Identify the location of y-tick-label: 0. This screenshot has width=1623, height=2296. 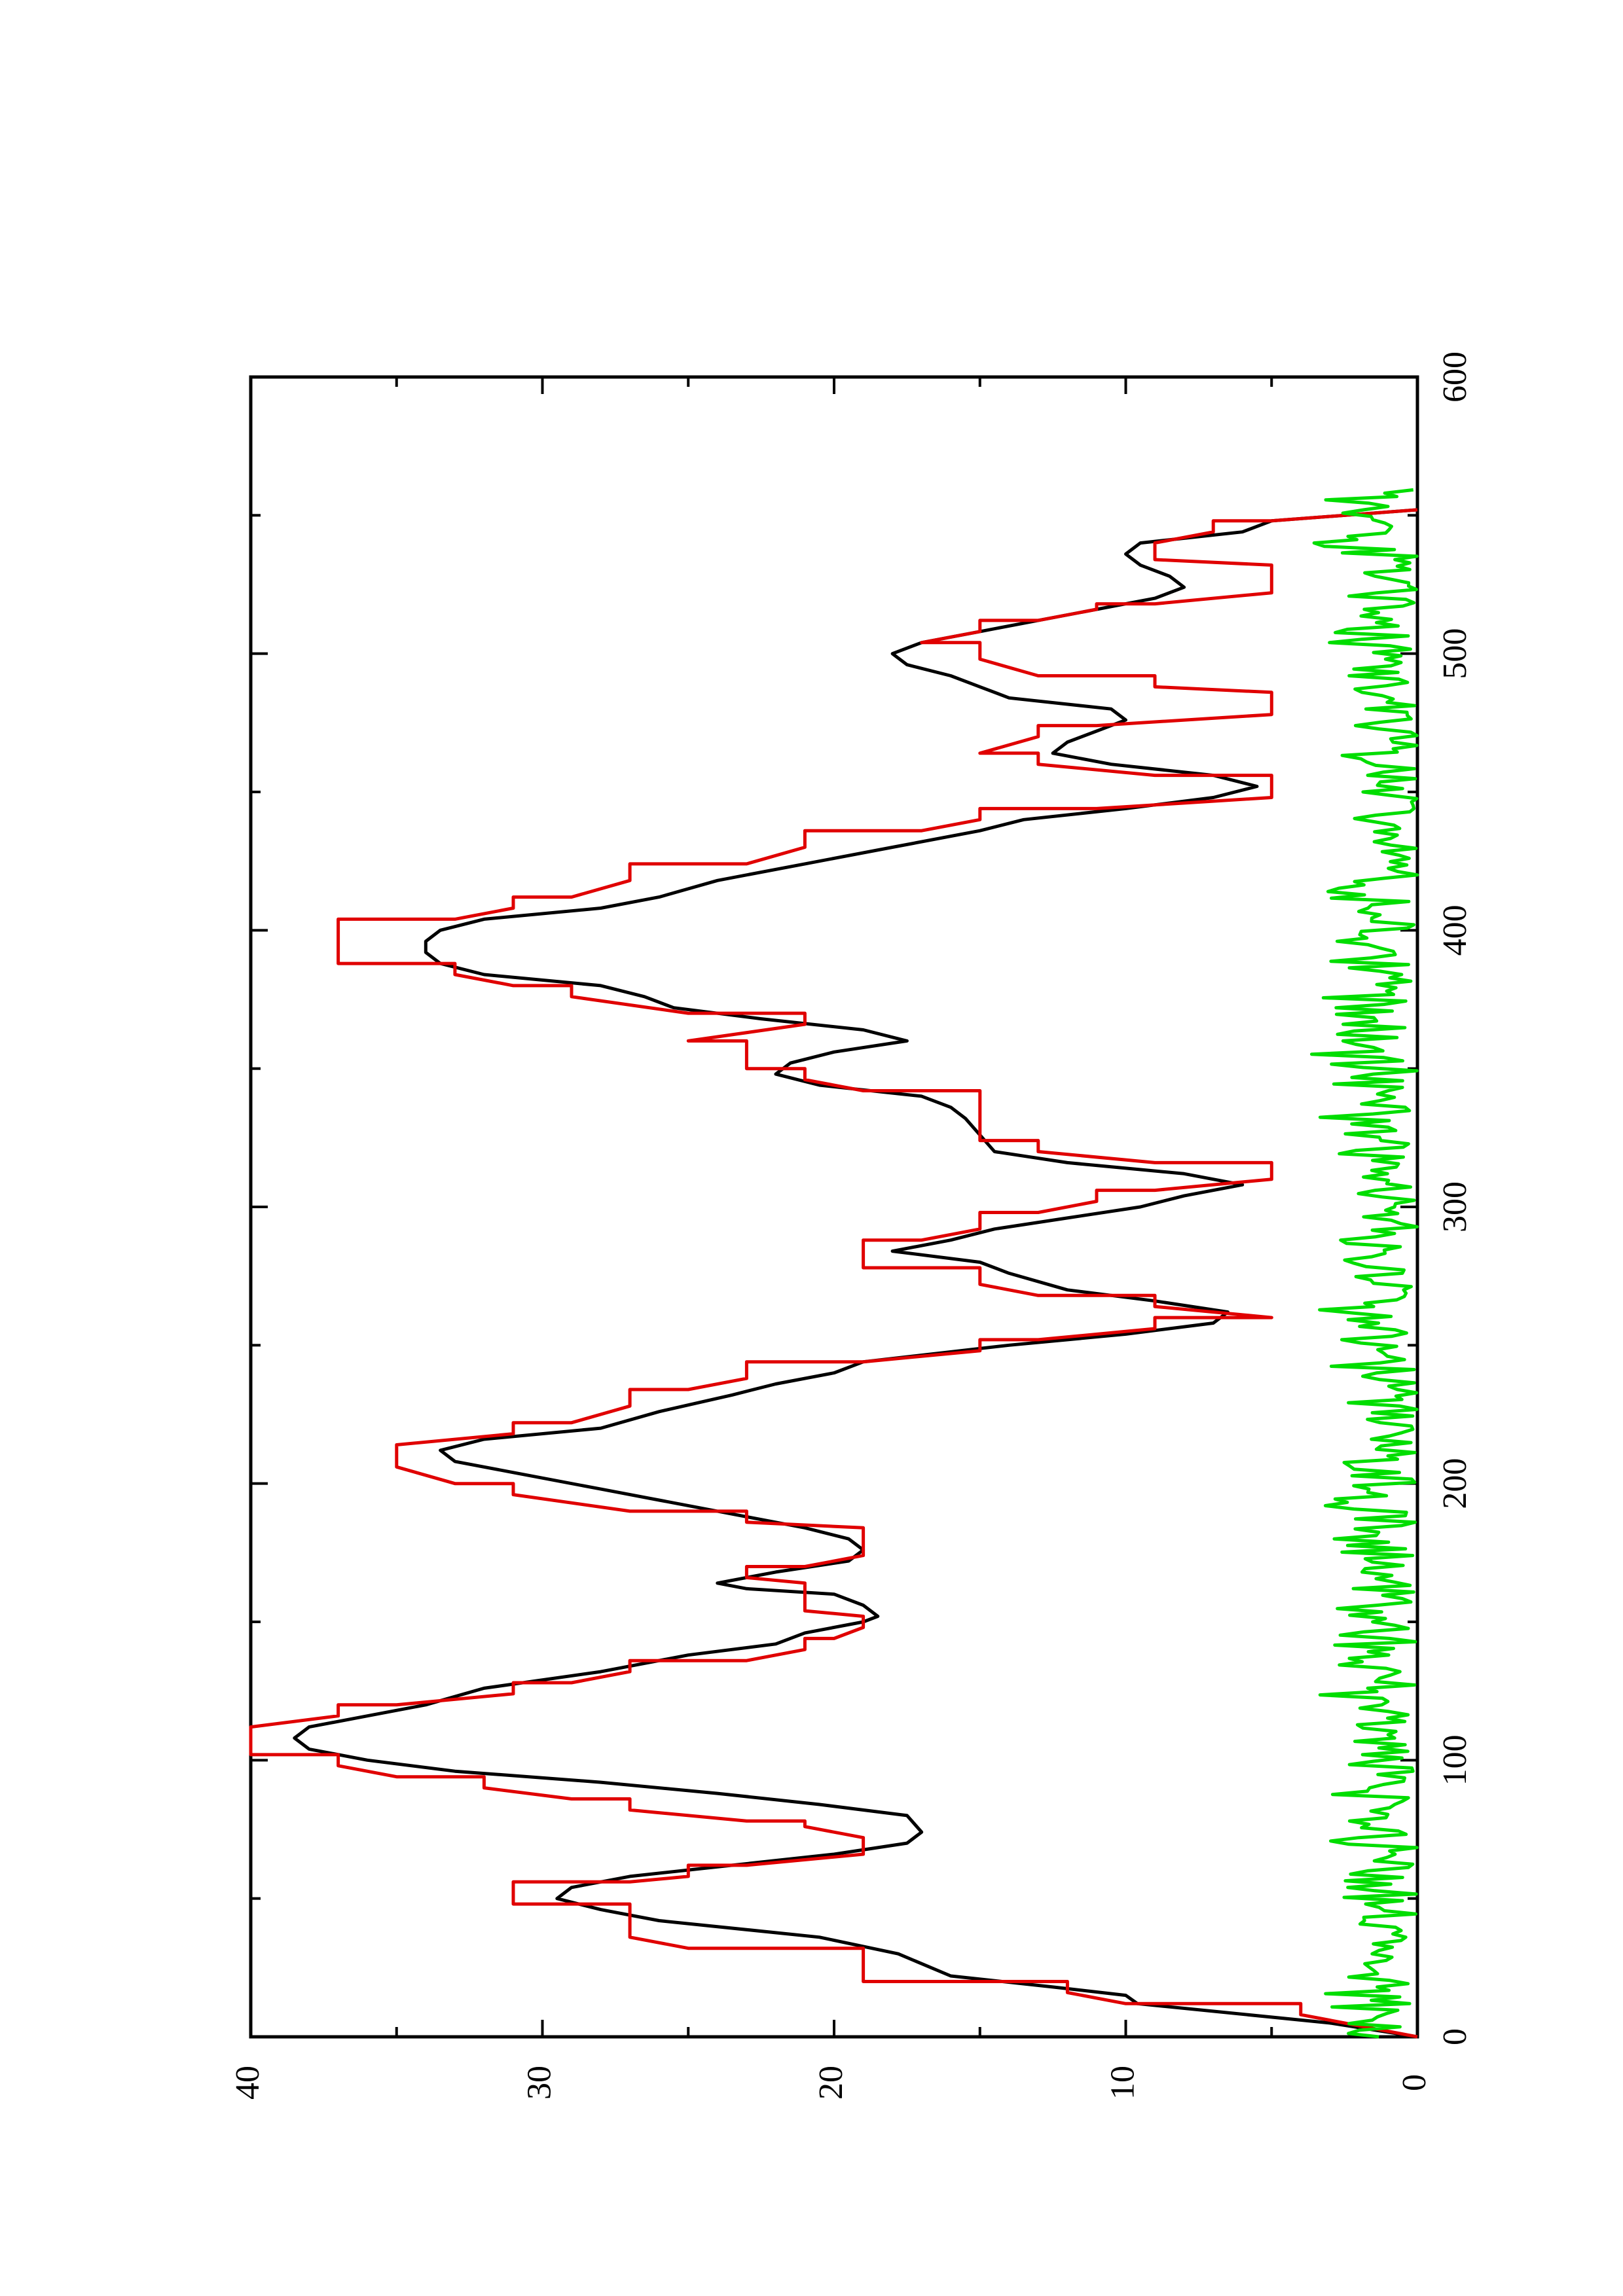
(1414, 2082).